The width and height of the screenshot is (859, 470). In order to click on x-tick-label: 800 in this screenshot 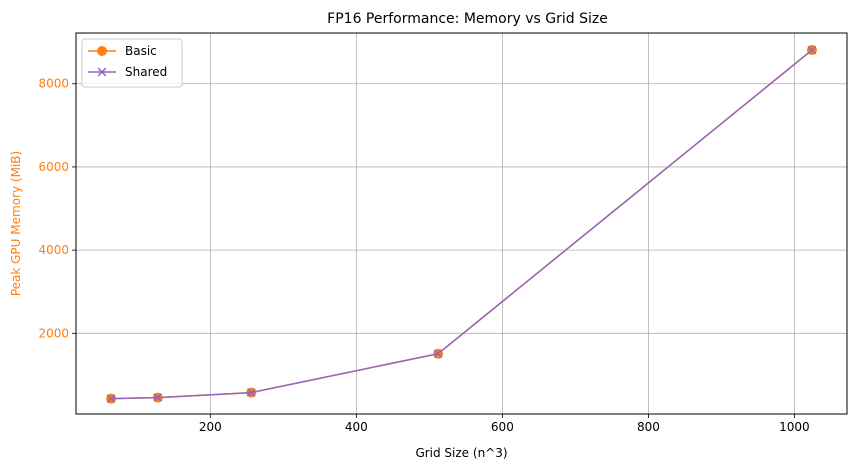, I will do `click(648, 427)`.